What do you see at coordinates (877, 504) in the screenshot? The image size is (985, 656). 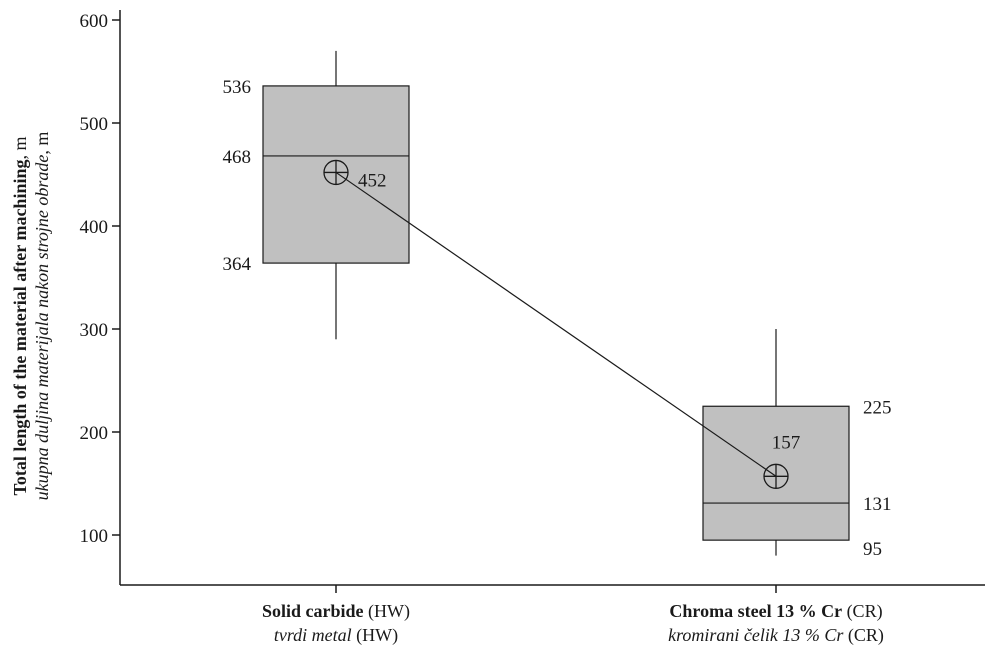 I see `label-median: 131` at bounding box center [877, 504].